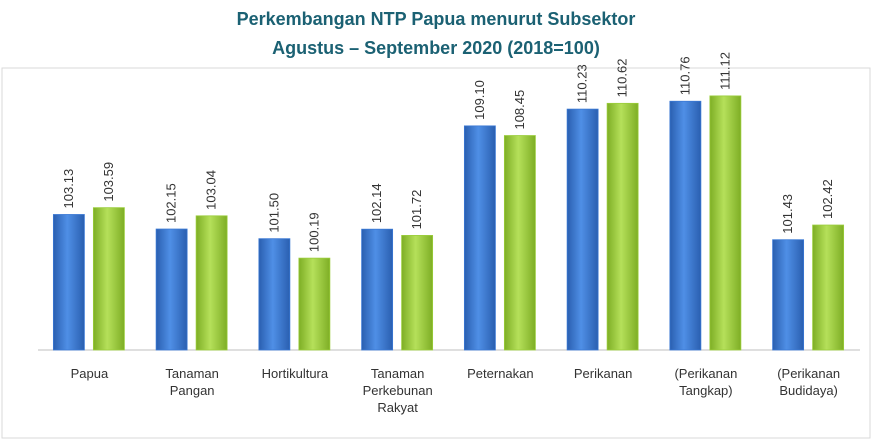 The height and width of the screenshot is (441, 872). What do you see at coordinates (436, 48) in the screenshot?
I see `chart-subtitle: Agustus – September 2020 (2018=100)` at bounding box center [436, 48].